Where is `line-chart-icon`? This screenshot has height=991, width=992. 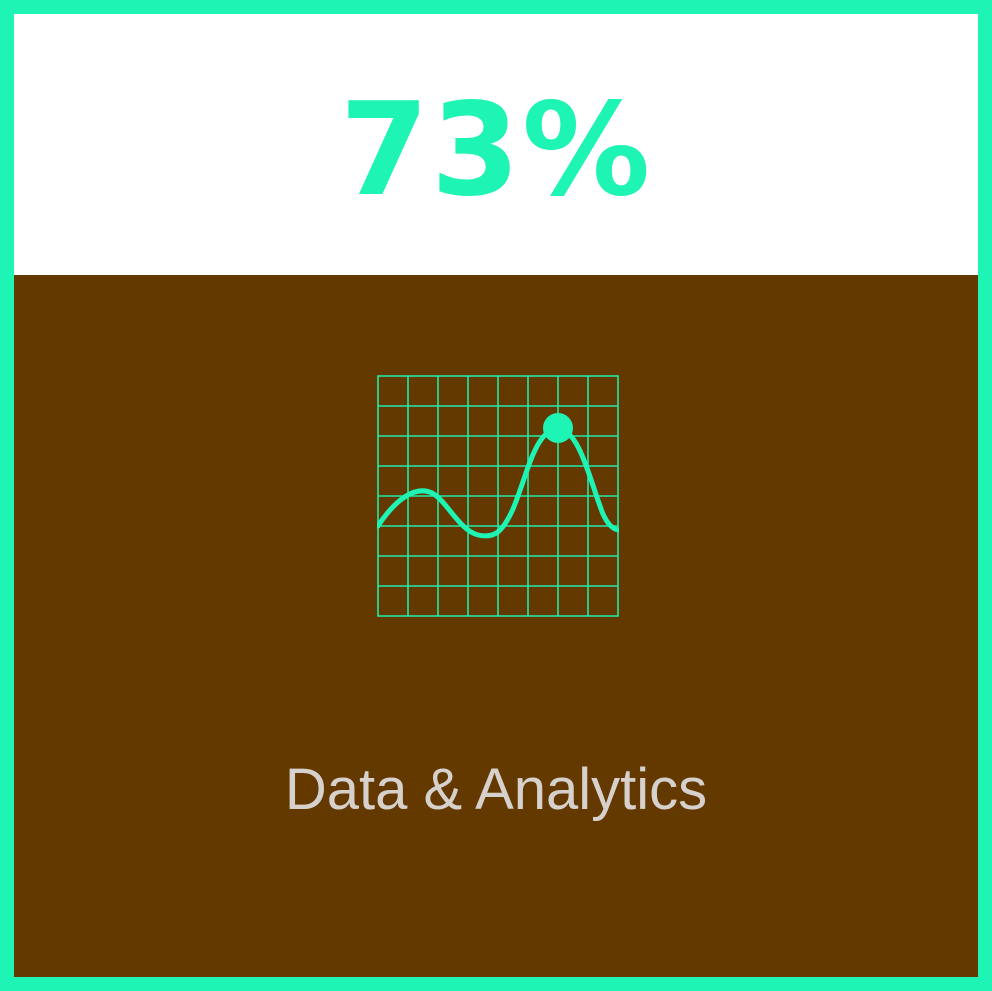
line-chart-icon is located at coordinates (498, 496).